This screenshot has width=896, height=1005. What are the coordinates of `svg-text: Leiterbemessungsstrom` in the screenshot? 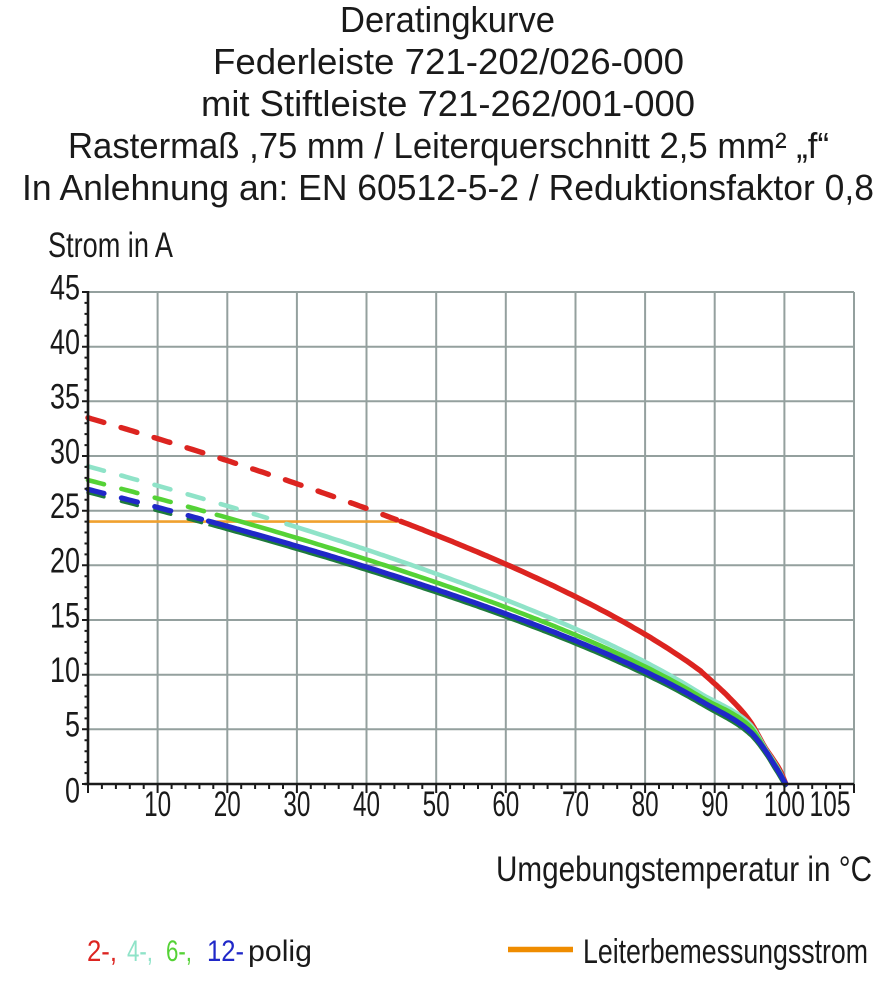 It's located at (725, 952).